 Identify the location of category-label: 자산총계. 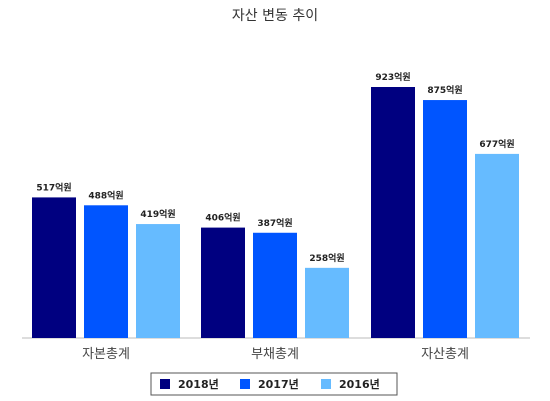
(445, 354).